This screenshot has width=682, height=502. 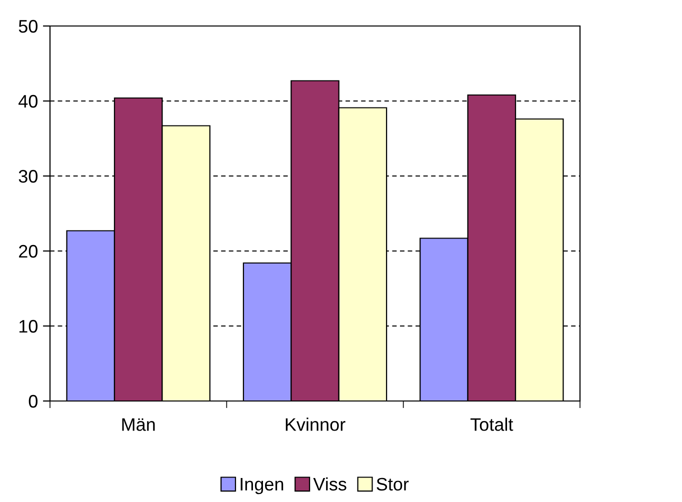 I want to click on x-tick-label: Kvinnor, so click(x=316, y=424).